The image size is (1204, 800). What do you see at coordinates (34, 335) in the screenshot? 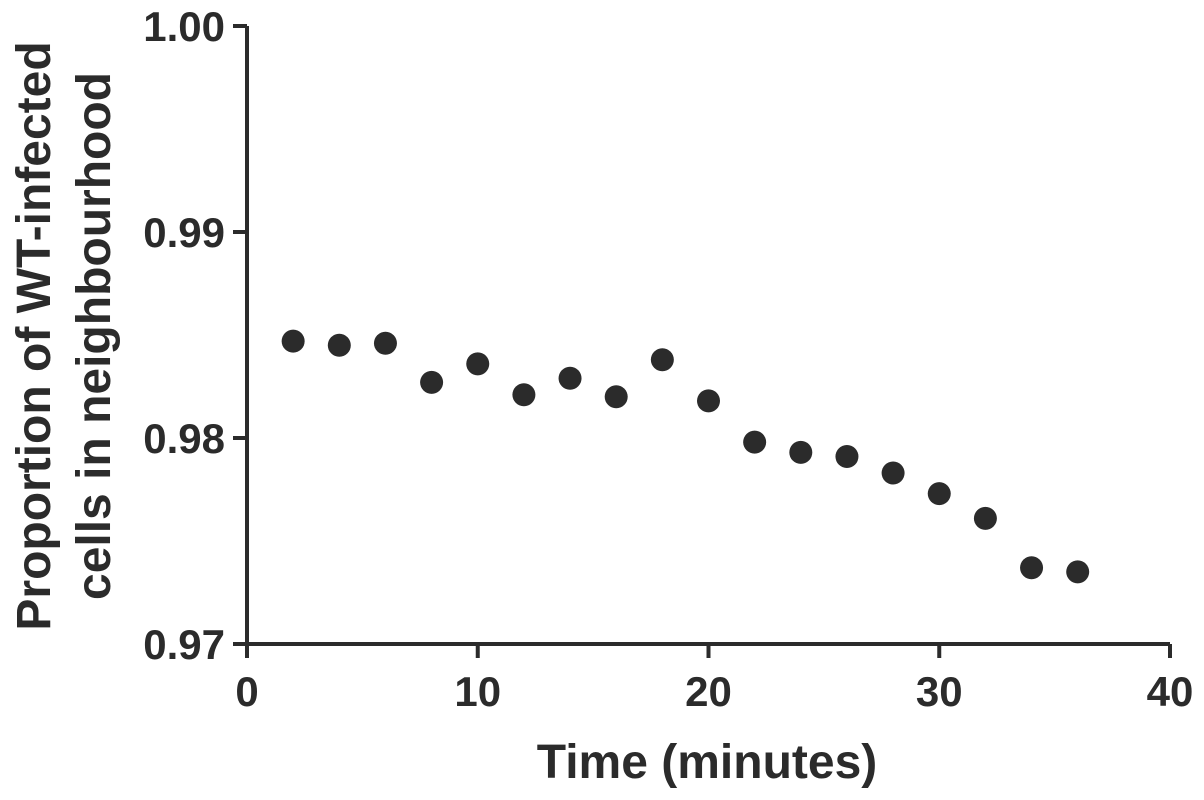
I see `y-axis-title-line-1: Proportion of WT-infected` at bounding box center [34, 335].